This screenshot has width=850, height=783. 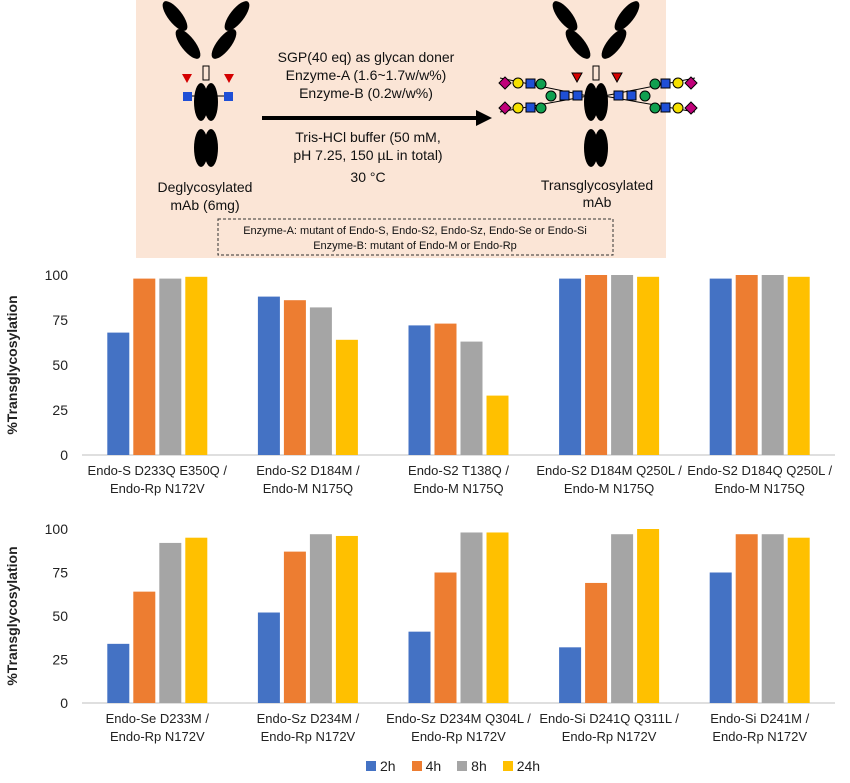 I want to click on condition-line-5: pH 7.25, 150 µL in total), so click(x=367, y=155).